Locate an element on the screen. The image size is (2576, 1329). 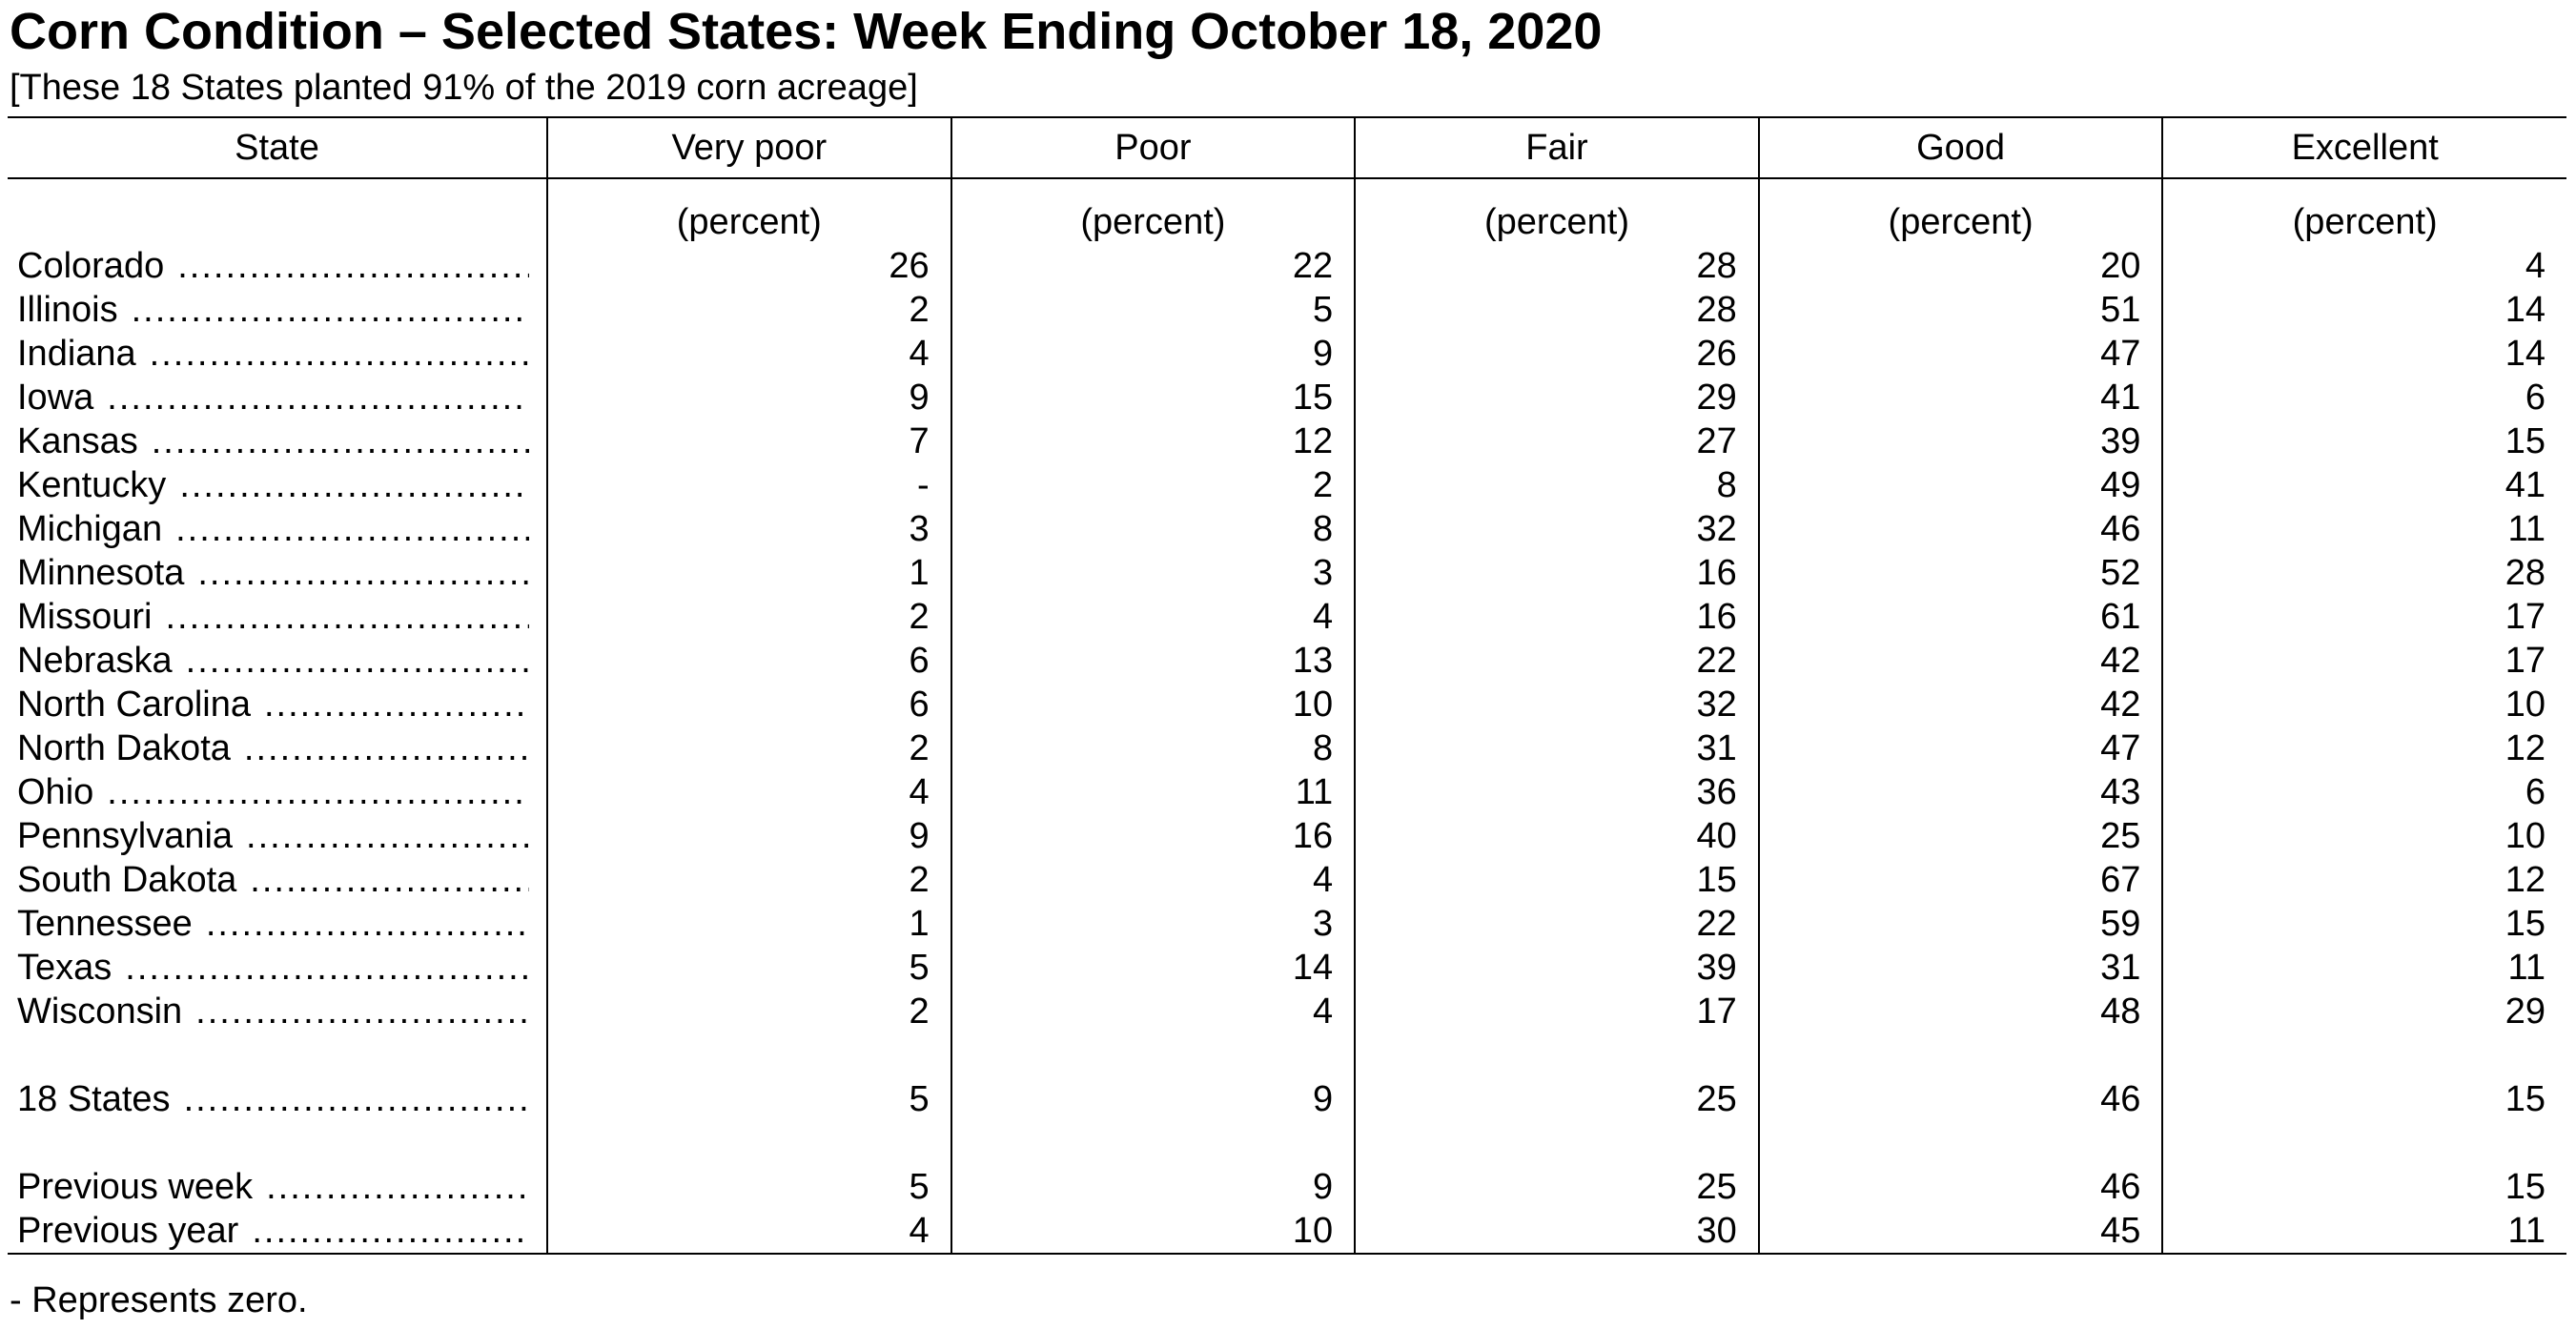
value-cell: 10 is located at coordinates (1153, 704).